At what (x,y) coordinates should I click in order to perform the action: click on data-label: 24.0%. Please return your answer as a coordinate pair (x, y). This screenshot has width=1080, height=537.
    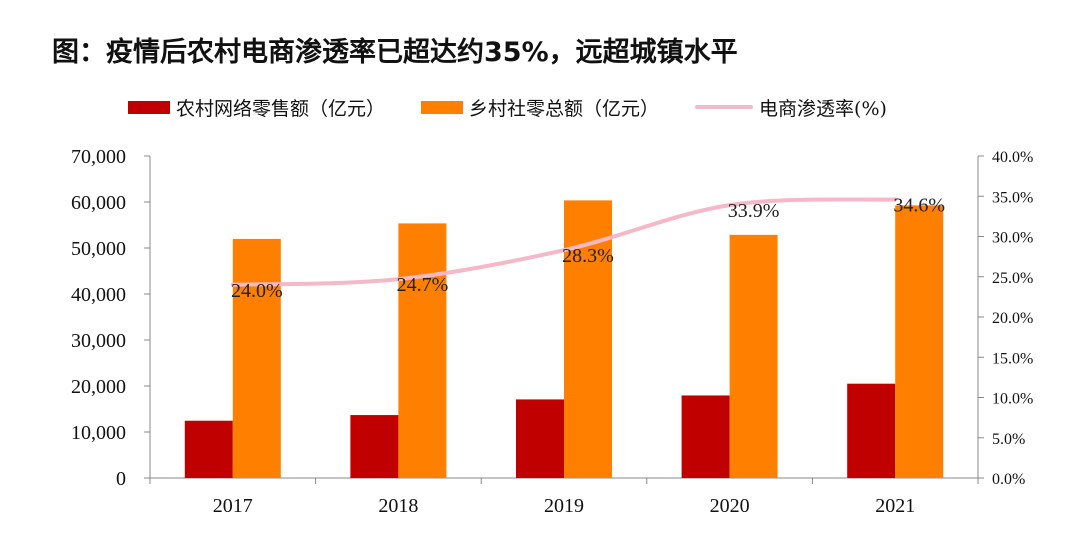
    Looking at the image, I should click on (257, 291).